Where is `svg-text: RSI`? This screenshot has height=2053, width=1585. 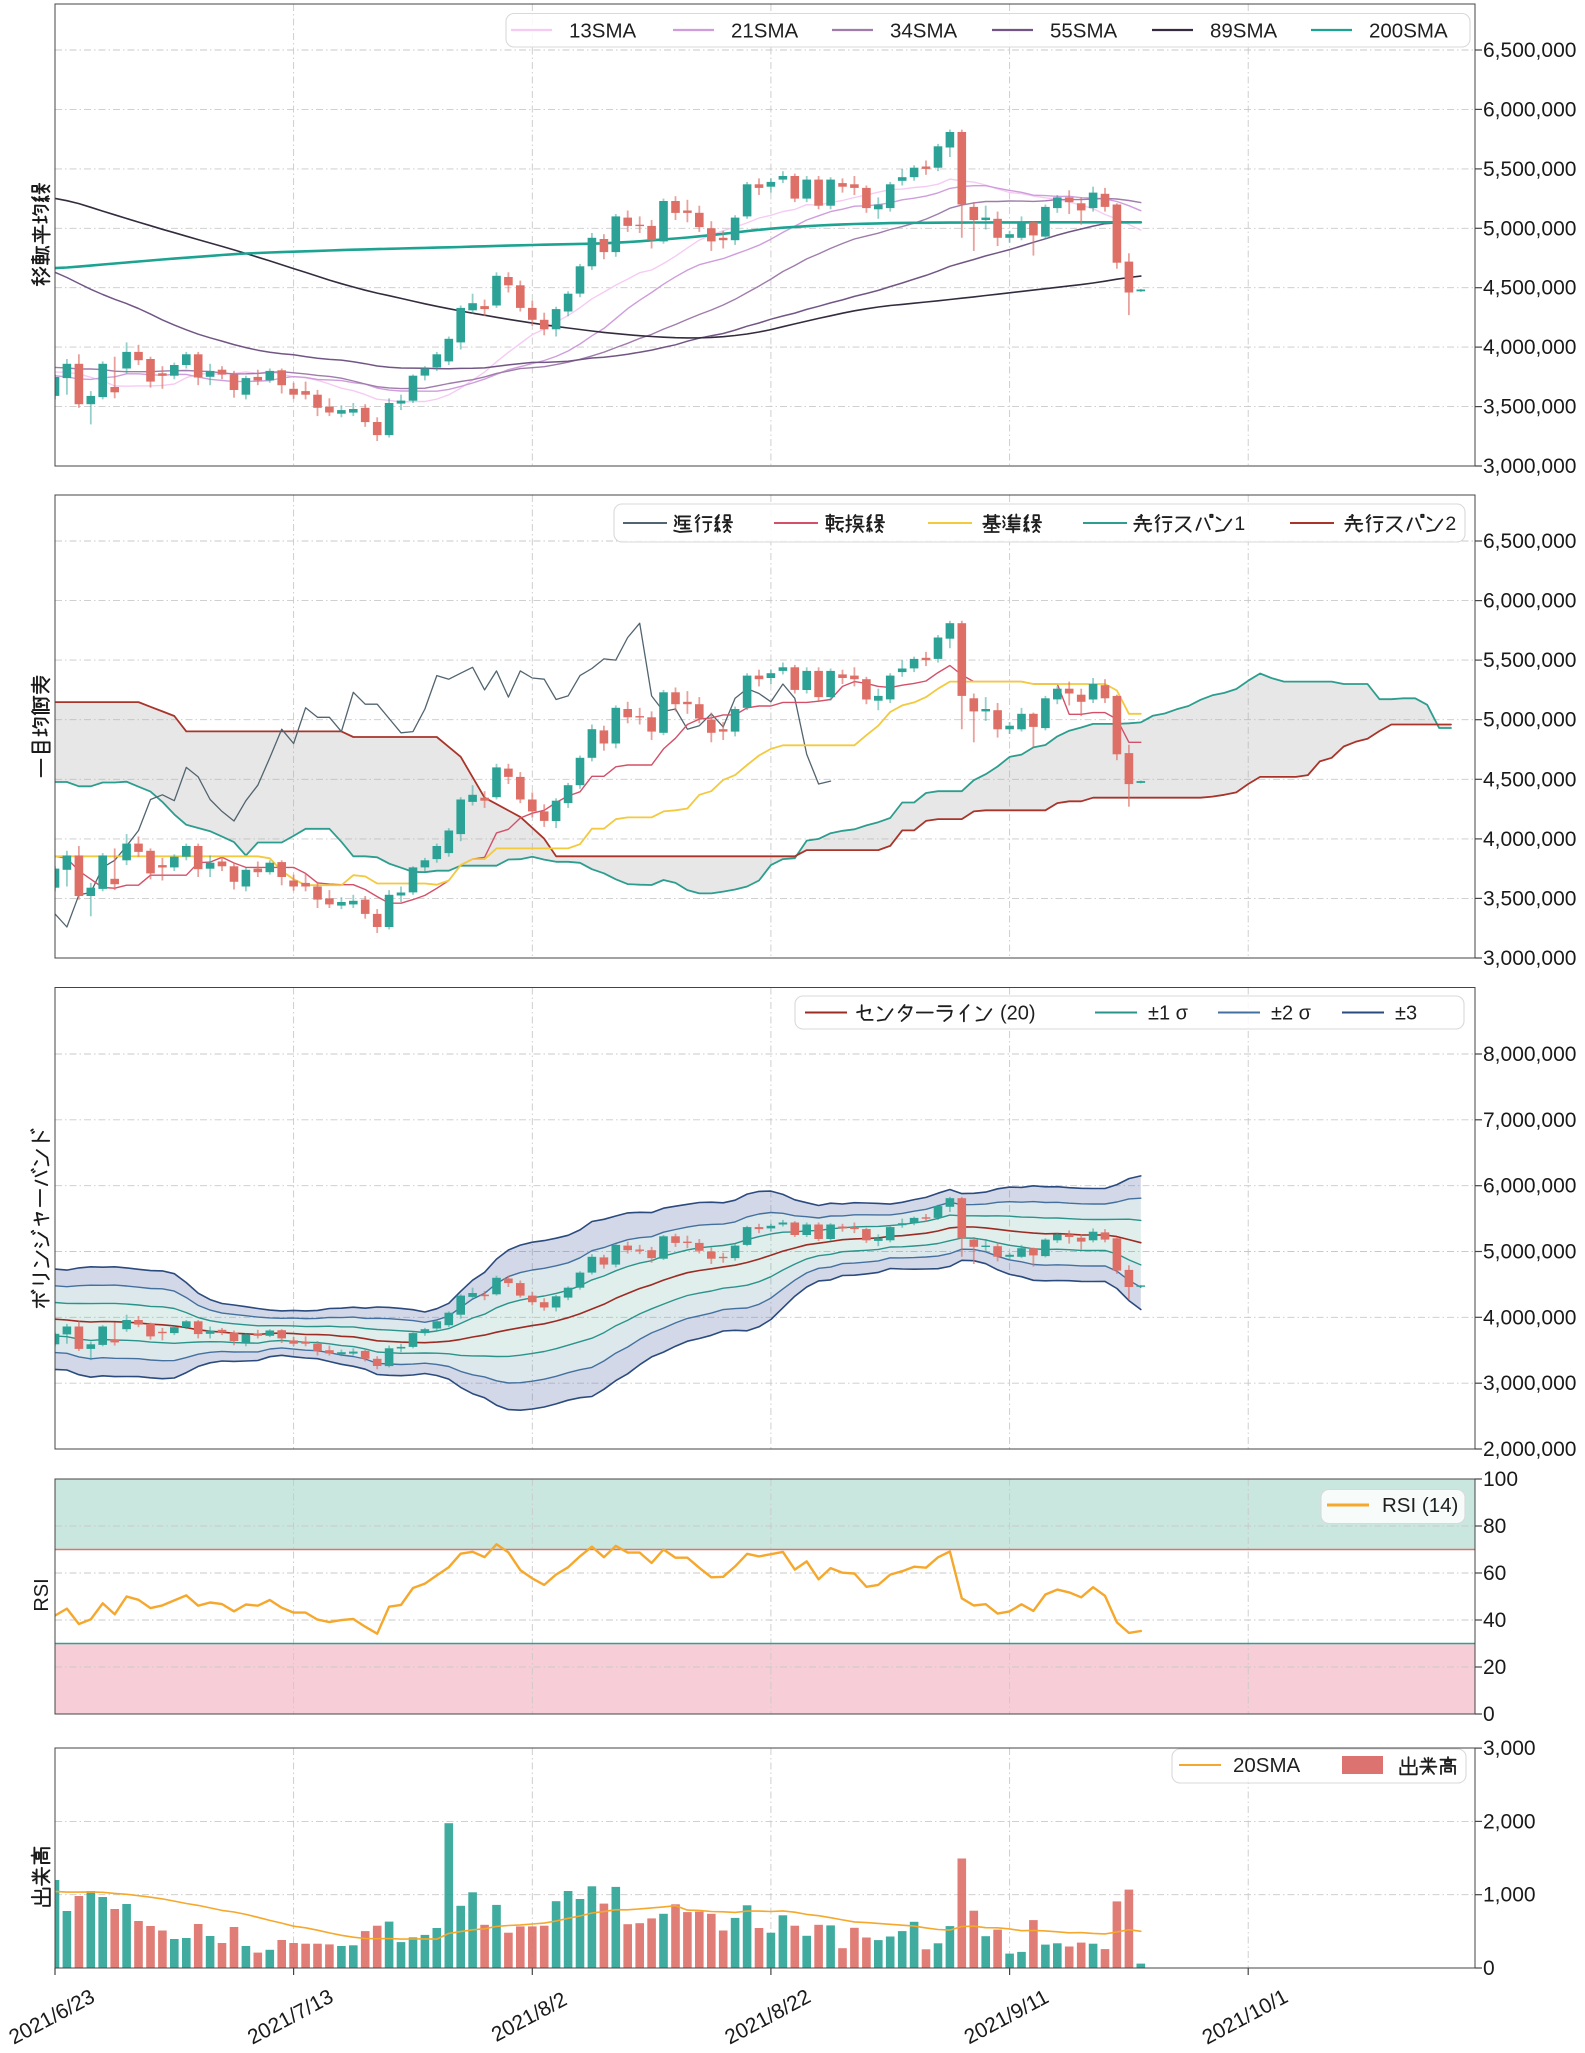 svg-text: RSI is located at coordinates (42, 1594).